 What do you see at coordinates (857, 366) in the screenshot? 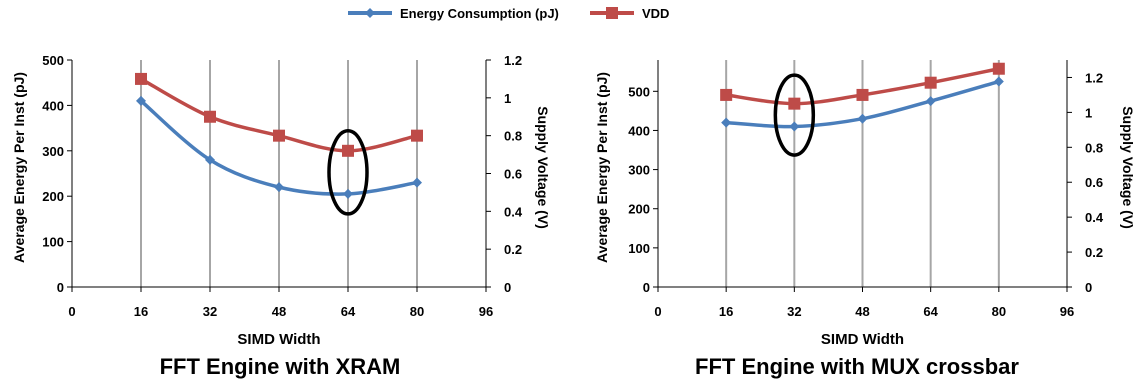
I see `chart-caption-mux-crossbar: FFT Engine with MUX crossbar` at bounding box center [857, 366].